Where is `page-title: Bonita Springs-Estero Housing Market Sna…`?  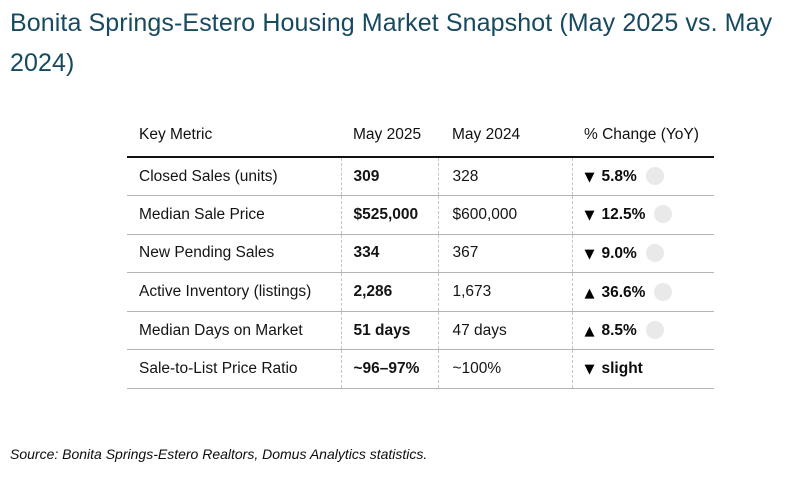 page-title: Bonita Springs-Estero Housing Market Sna… is located at coordinates (391, 43).